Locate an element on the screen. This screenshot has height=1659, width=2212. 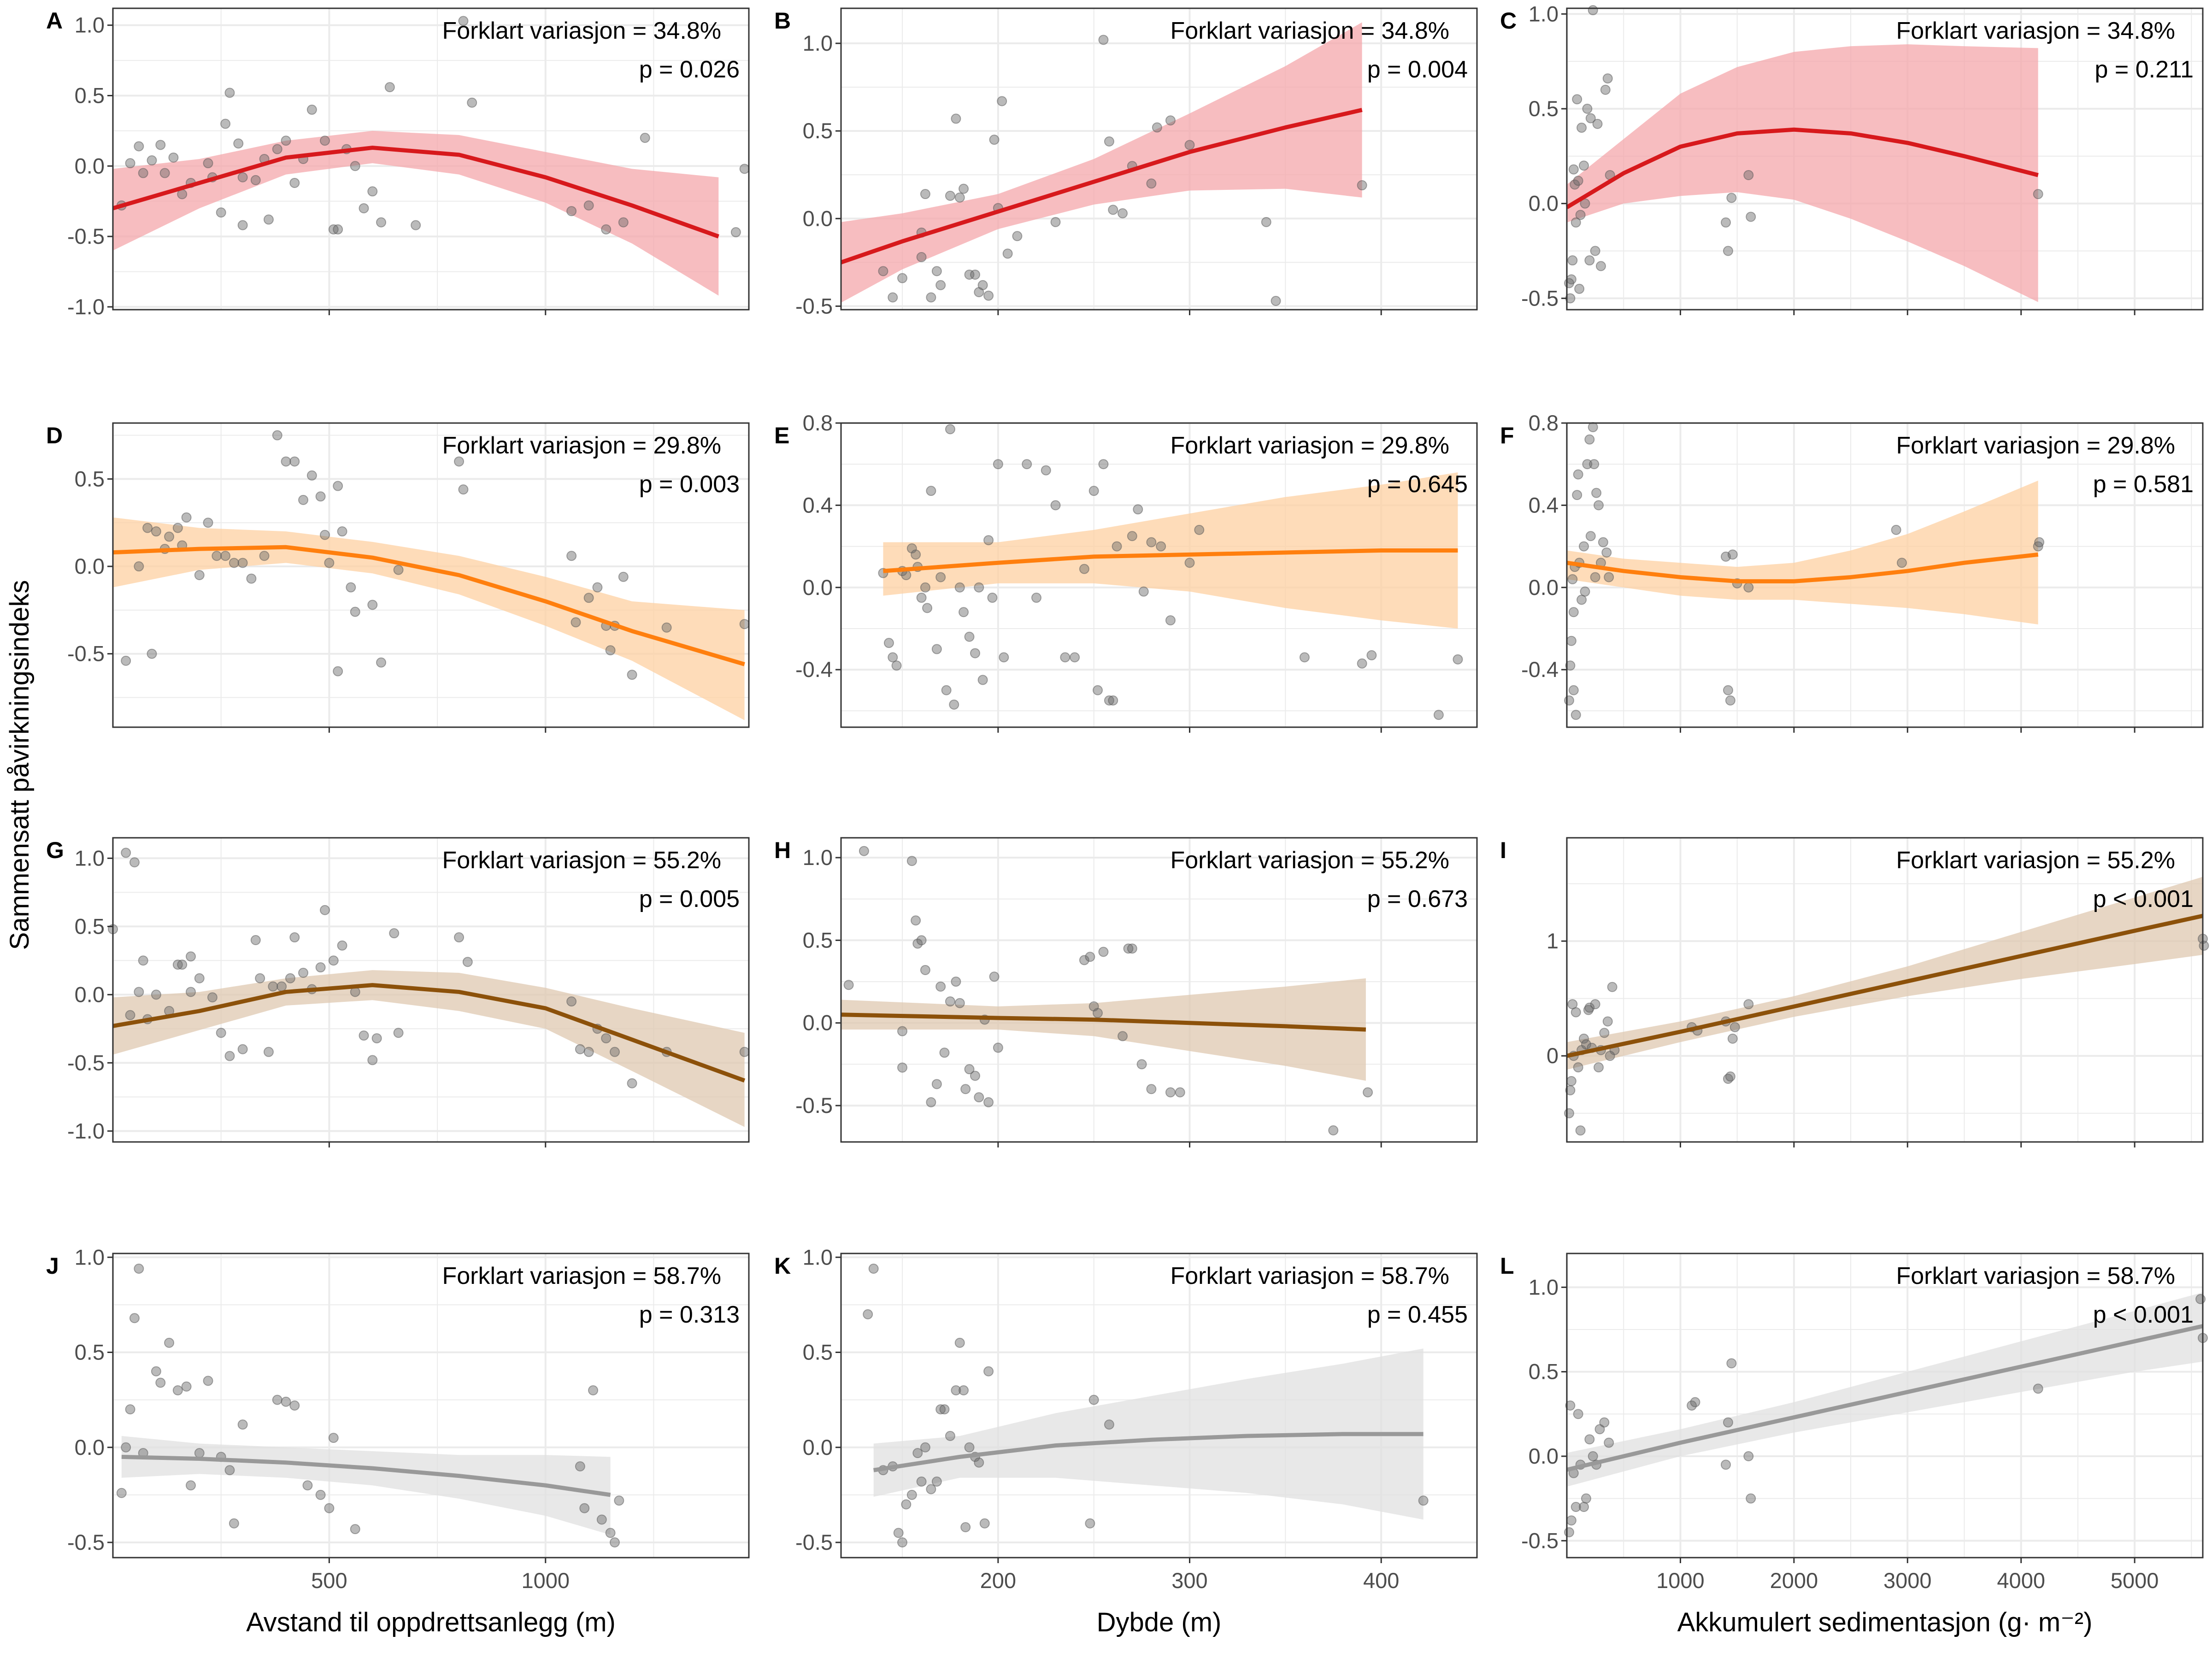
x-tick-label: 400 is located at coordinates (1381, 1580).